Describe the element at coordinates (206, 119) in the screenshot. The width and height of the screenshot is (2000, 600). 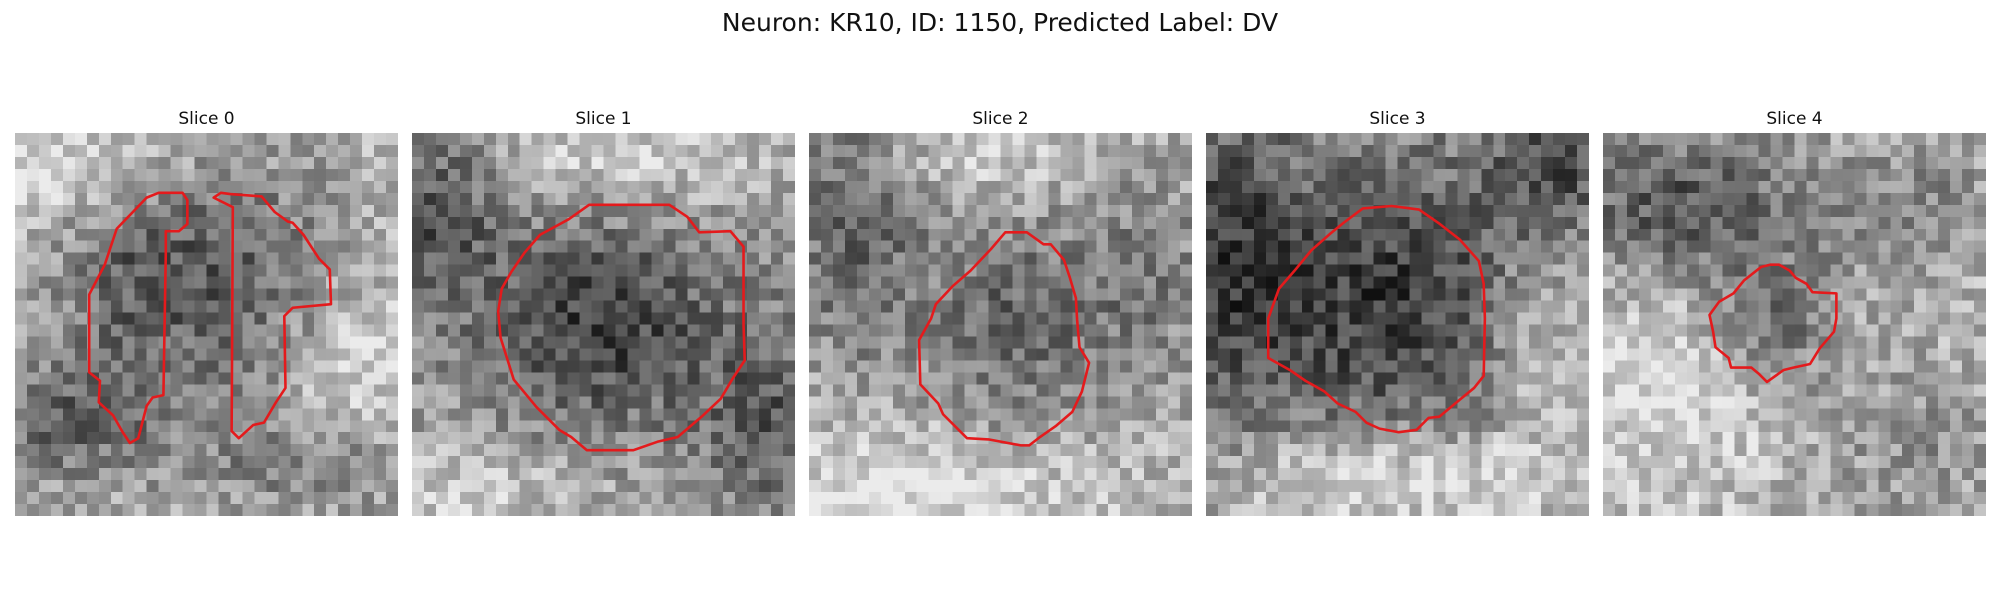
I see `panel-title: Slice 0` at that location.